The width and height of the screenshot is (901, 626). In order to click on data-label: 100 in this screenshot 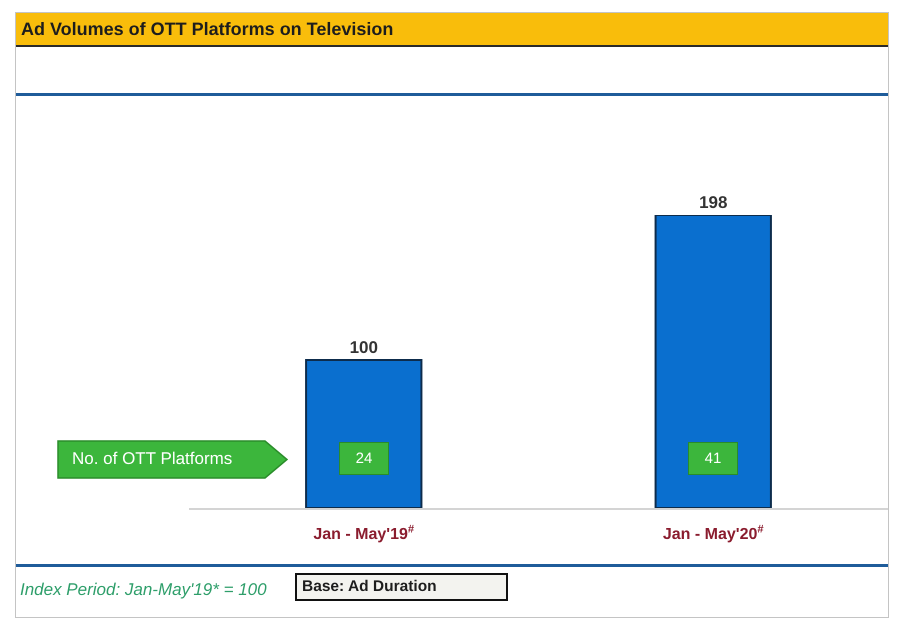, I will do `click(364, 348)`.